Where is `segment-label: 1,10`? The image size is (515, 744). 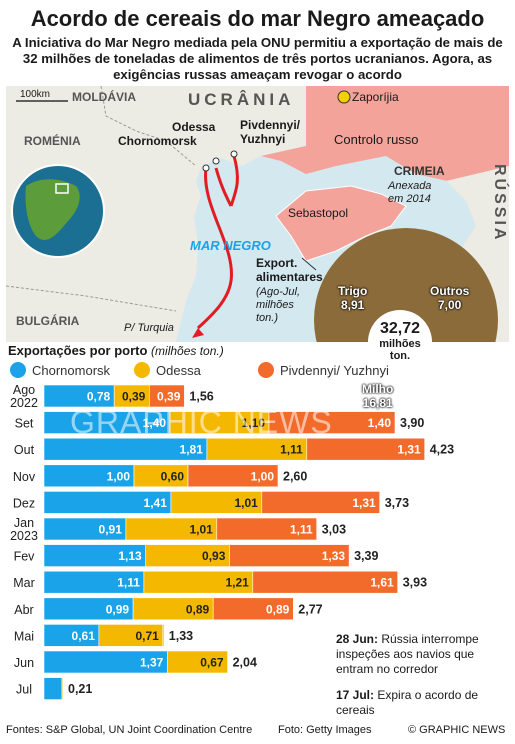 segment-label: 1,10 is located at coordinates (254, 423).